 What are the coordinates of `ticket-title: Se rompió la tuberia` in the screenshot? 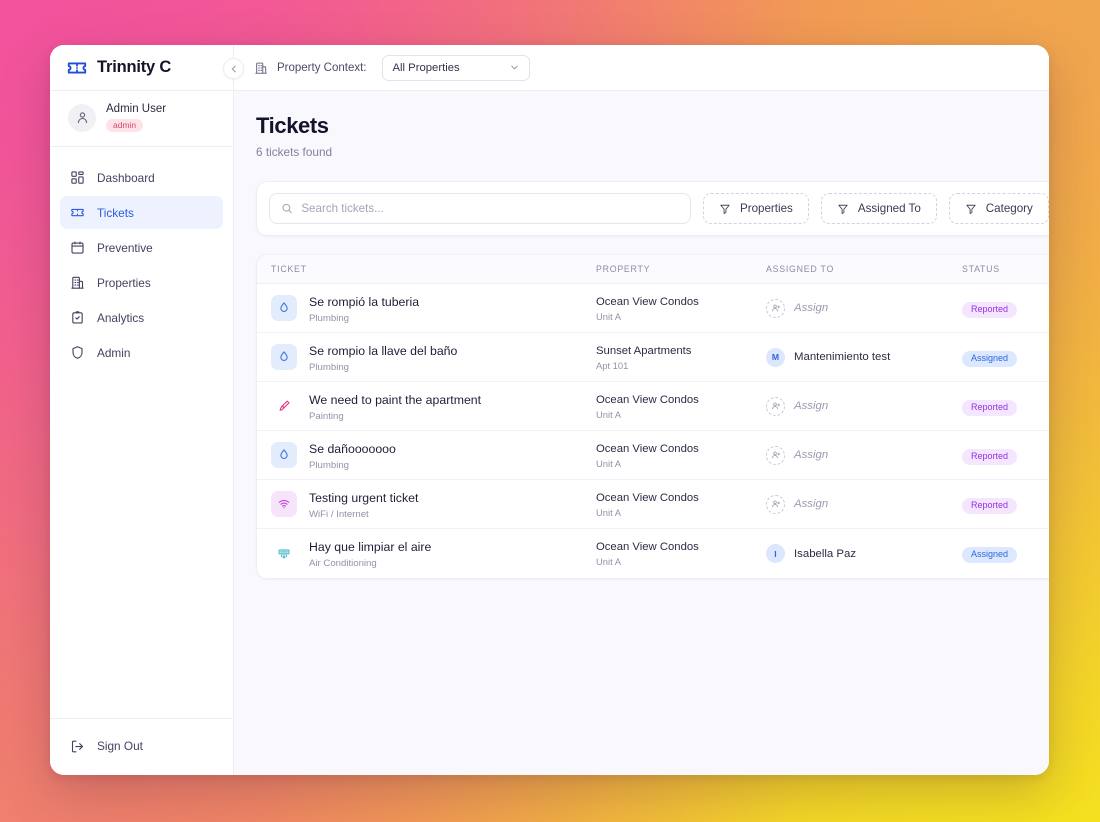 It's located at (364, 301).